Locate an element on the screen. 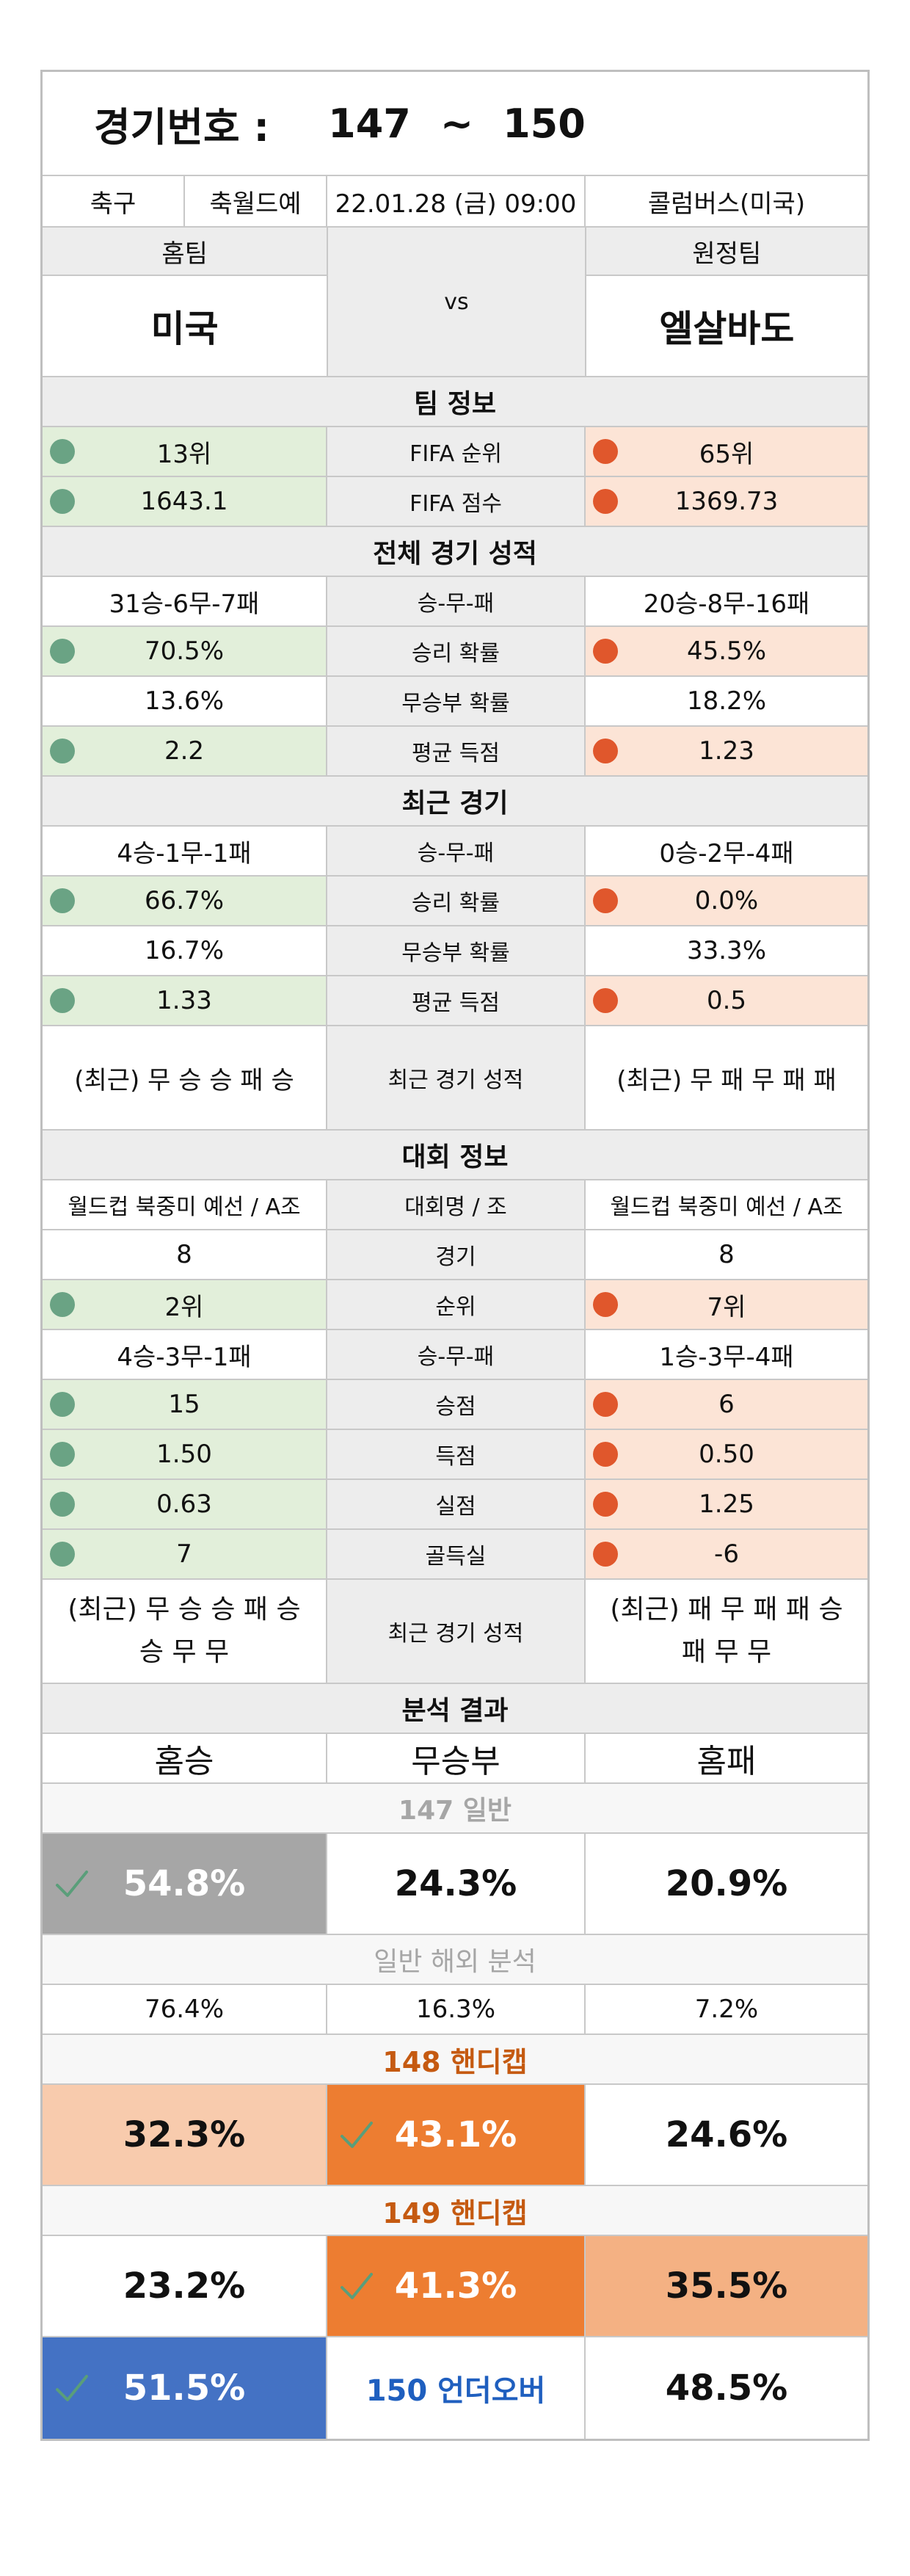 This screenshot has height=2576, width=910. value-text: 65위 is located at coordinates (727, 454).